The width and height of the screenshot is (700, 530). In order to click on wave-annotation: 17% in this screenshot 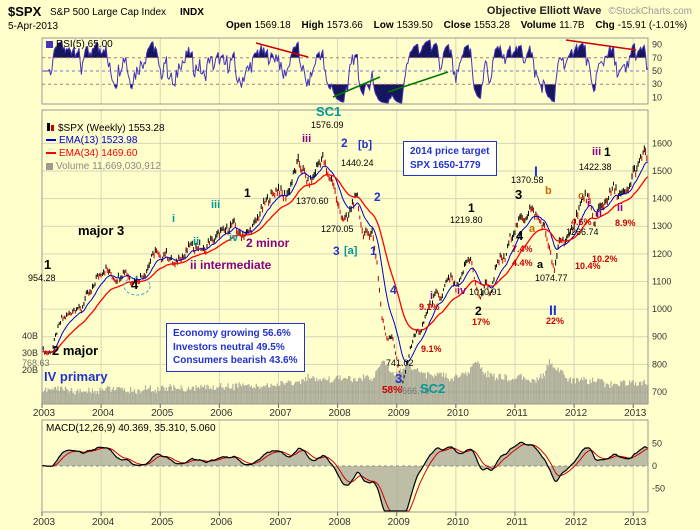, I will do `click(481, 322)`.